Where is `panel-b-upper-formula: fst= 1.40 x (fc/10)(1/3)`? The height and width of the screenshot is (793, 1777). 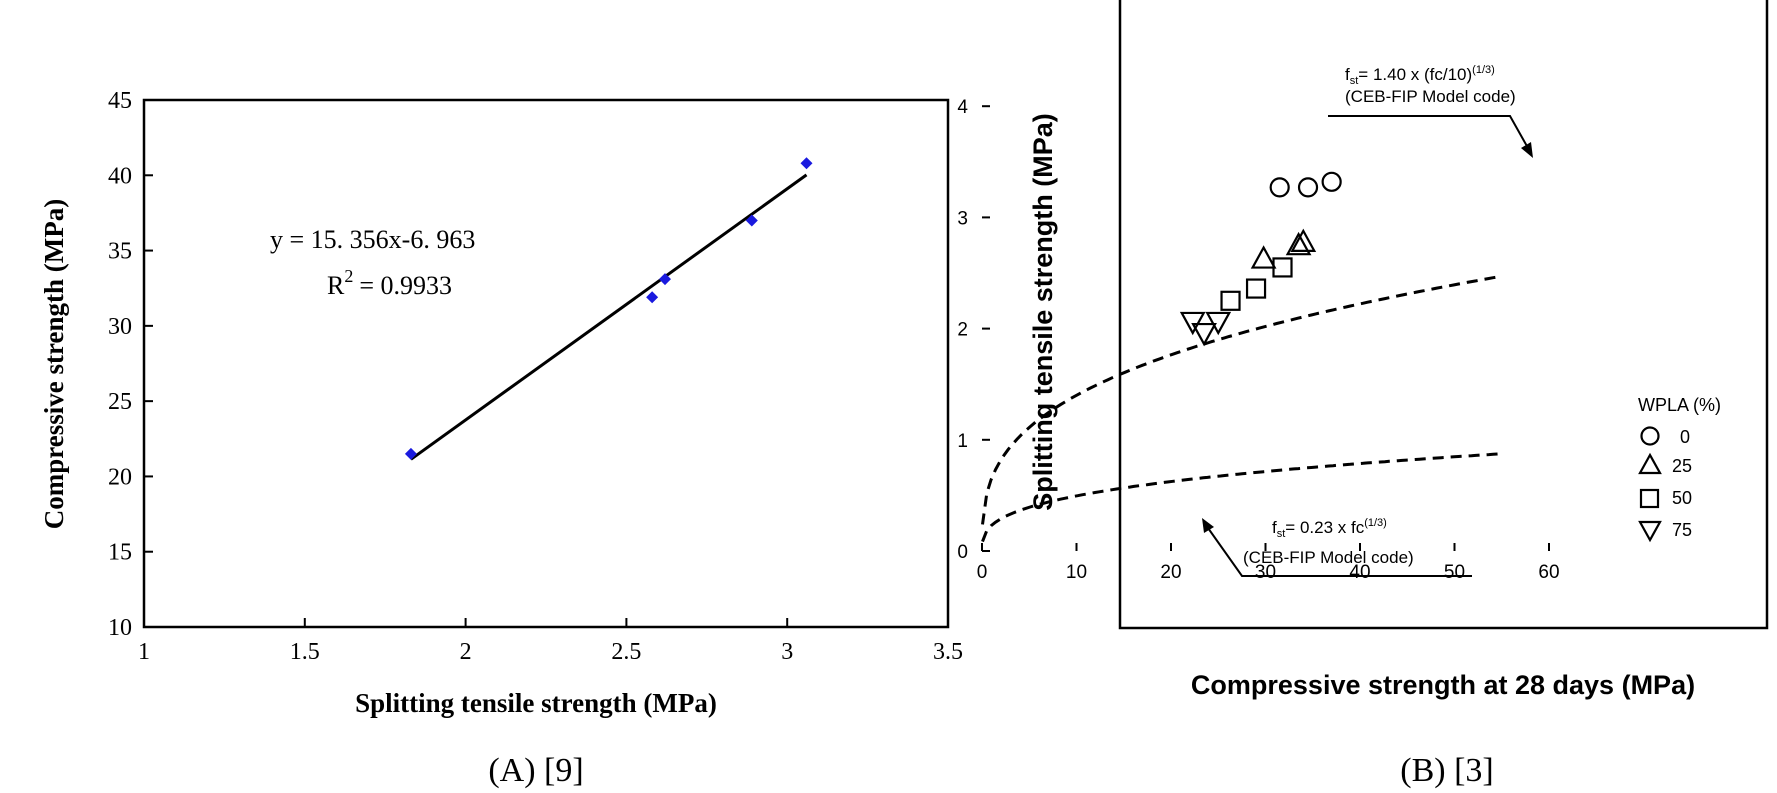 panel-b-upper-formula: fst= 1.40 x (fc/10)(1/3) is located at coordinates (1420, 75).